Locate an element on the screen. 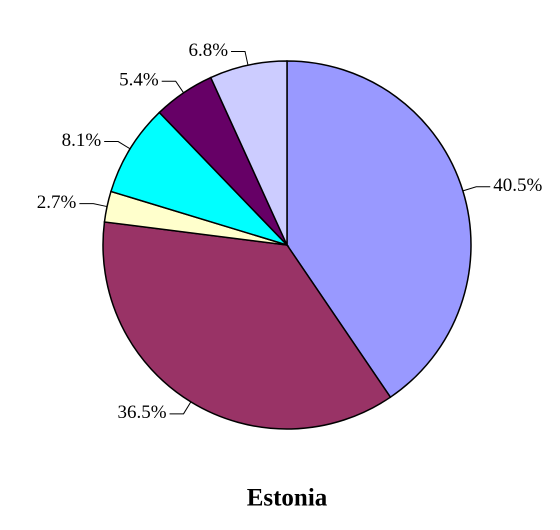 The width and height of the screenshot is (560, 530). data-label: 8.1% is located at coordinates (82, 140).